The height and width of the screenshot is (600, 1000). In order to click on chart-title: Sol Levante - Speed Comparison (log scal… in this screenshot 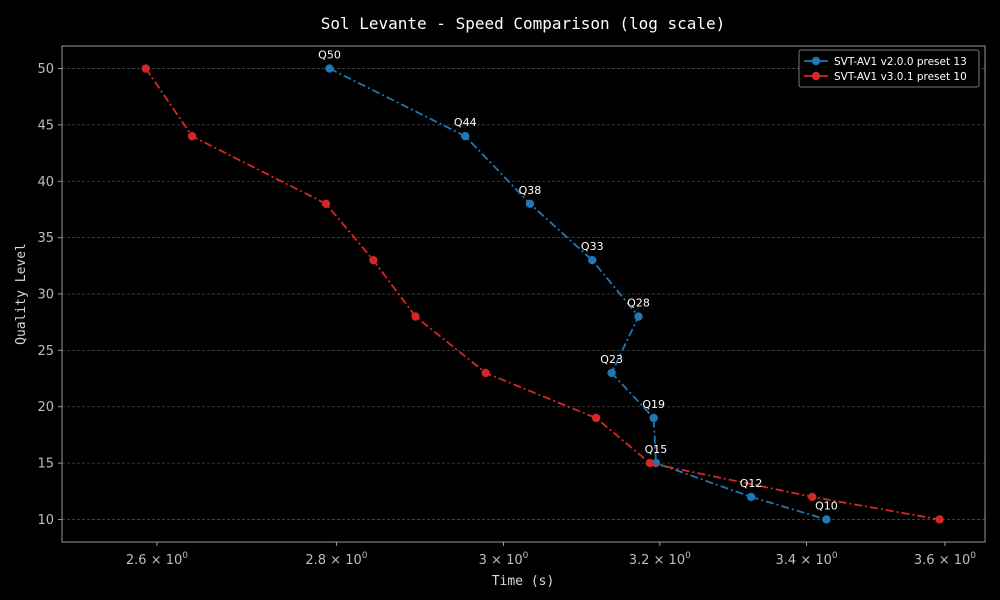, I will do `click(523, 23)`.